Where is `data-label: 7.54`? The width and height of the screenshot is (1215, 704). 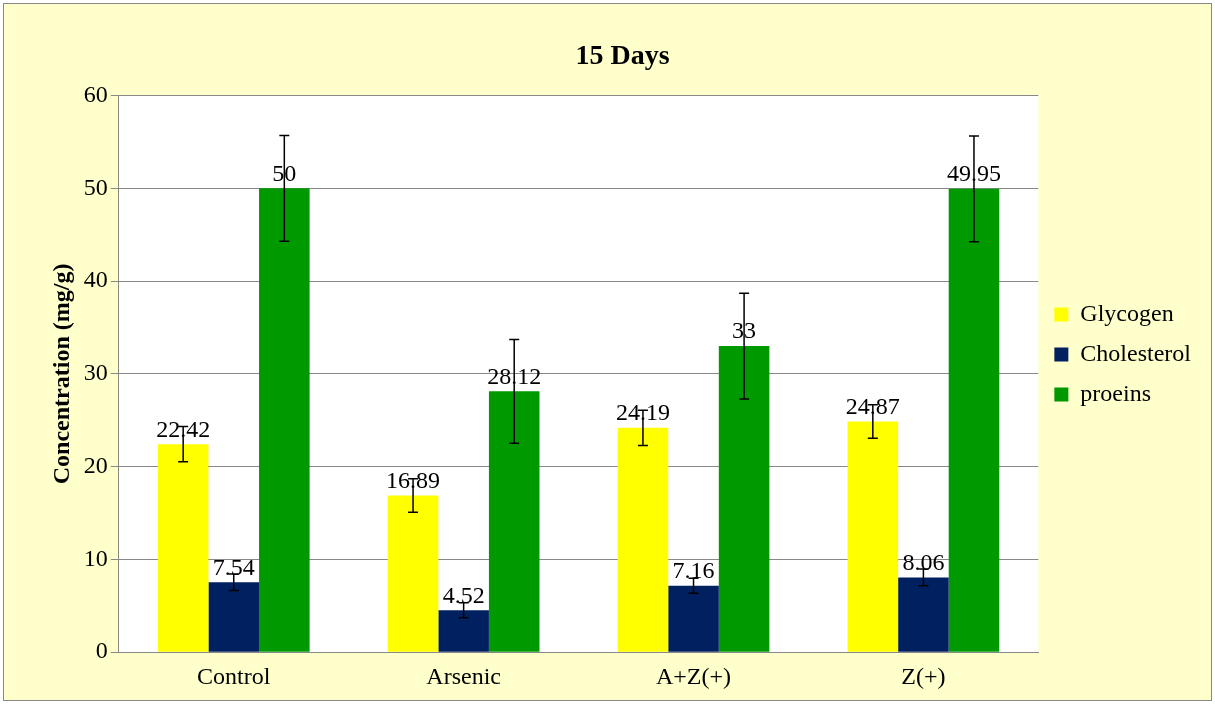 data-label: 7.54 is located at coordinates (233, 566).